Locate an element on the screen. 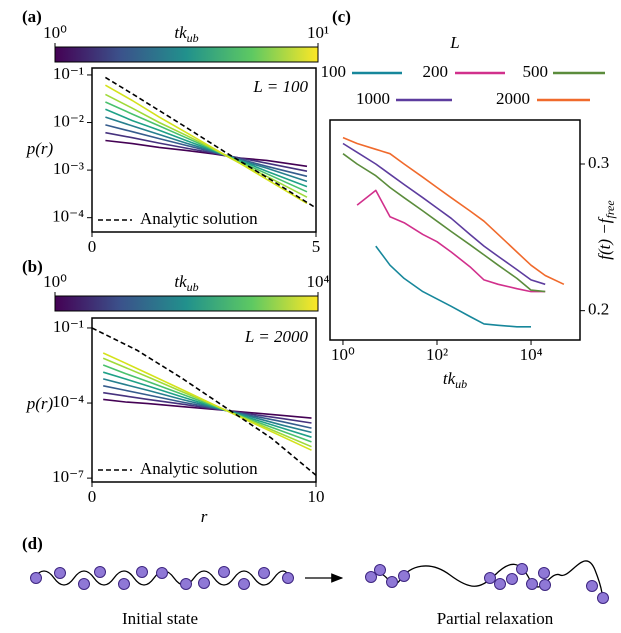  annotation: L = 100 is located at coordinates (280, 86).